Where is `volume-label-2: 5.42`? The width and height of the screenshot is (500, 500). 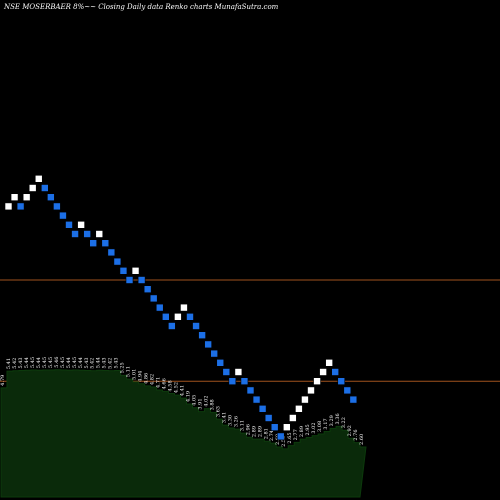
volume-label-2: 5.42 is located at coordinates (15, 363).